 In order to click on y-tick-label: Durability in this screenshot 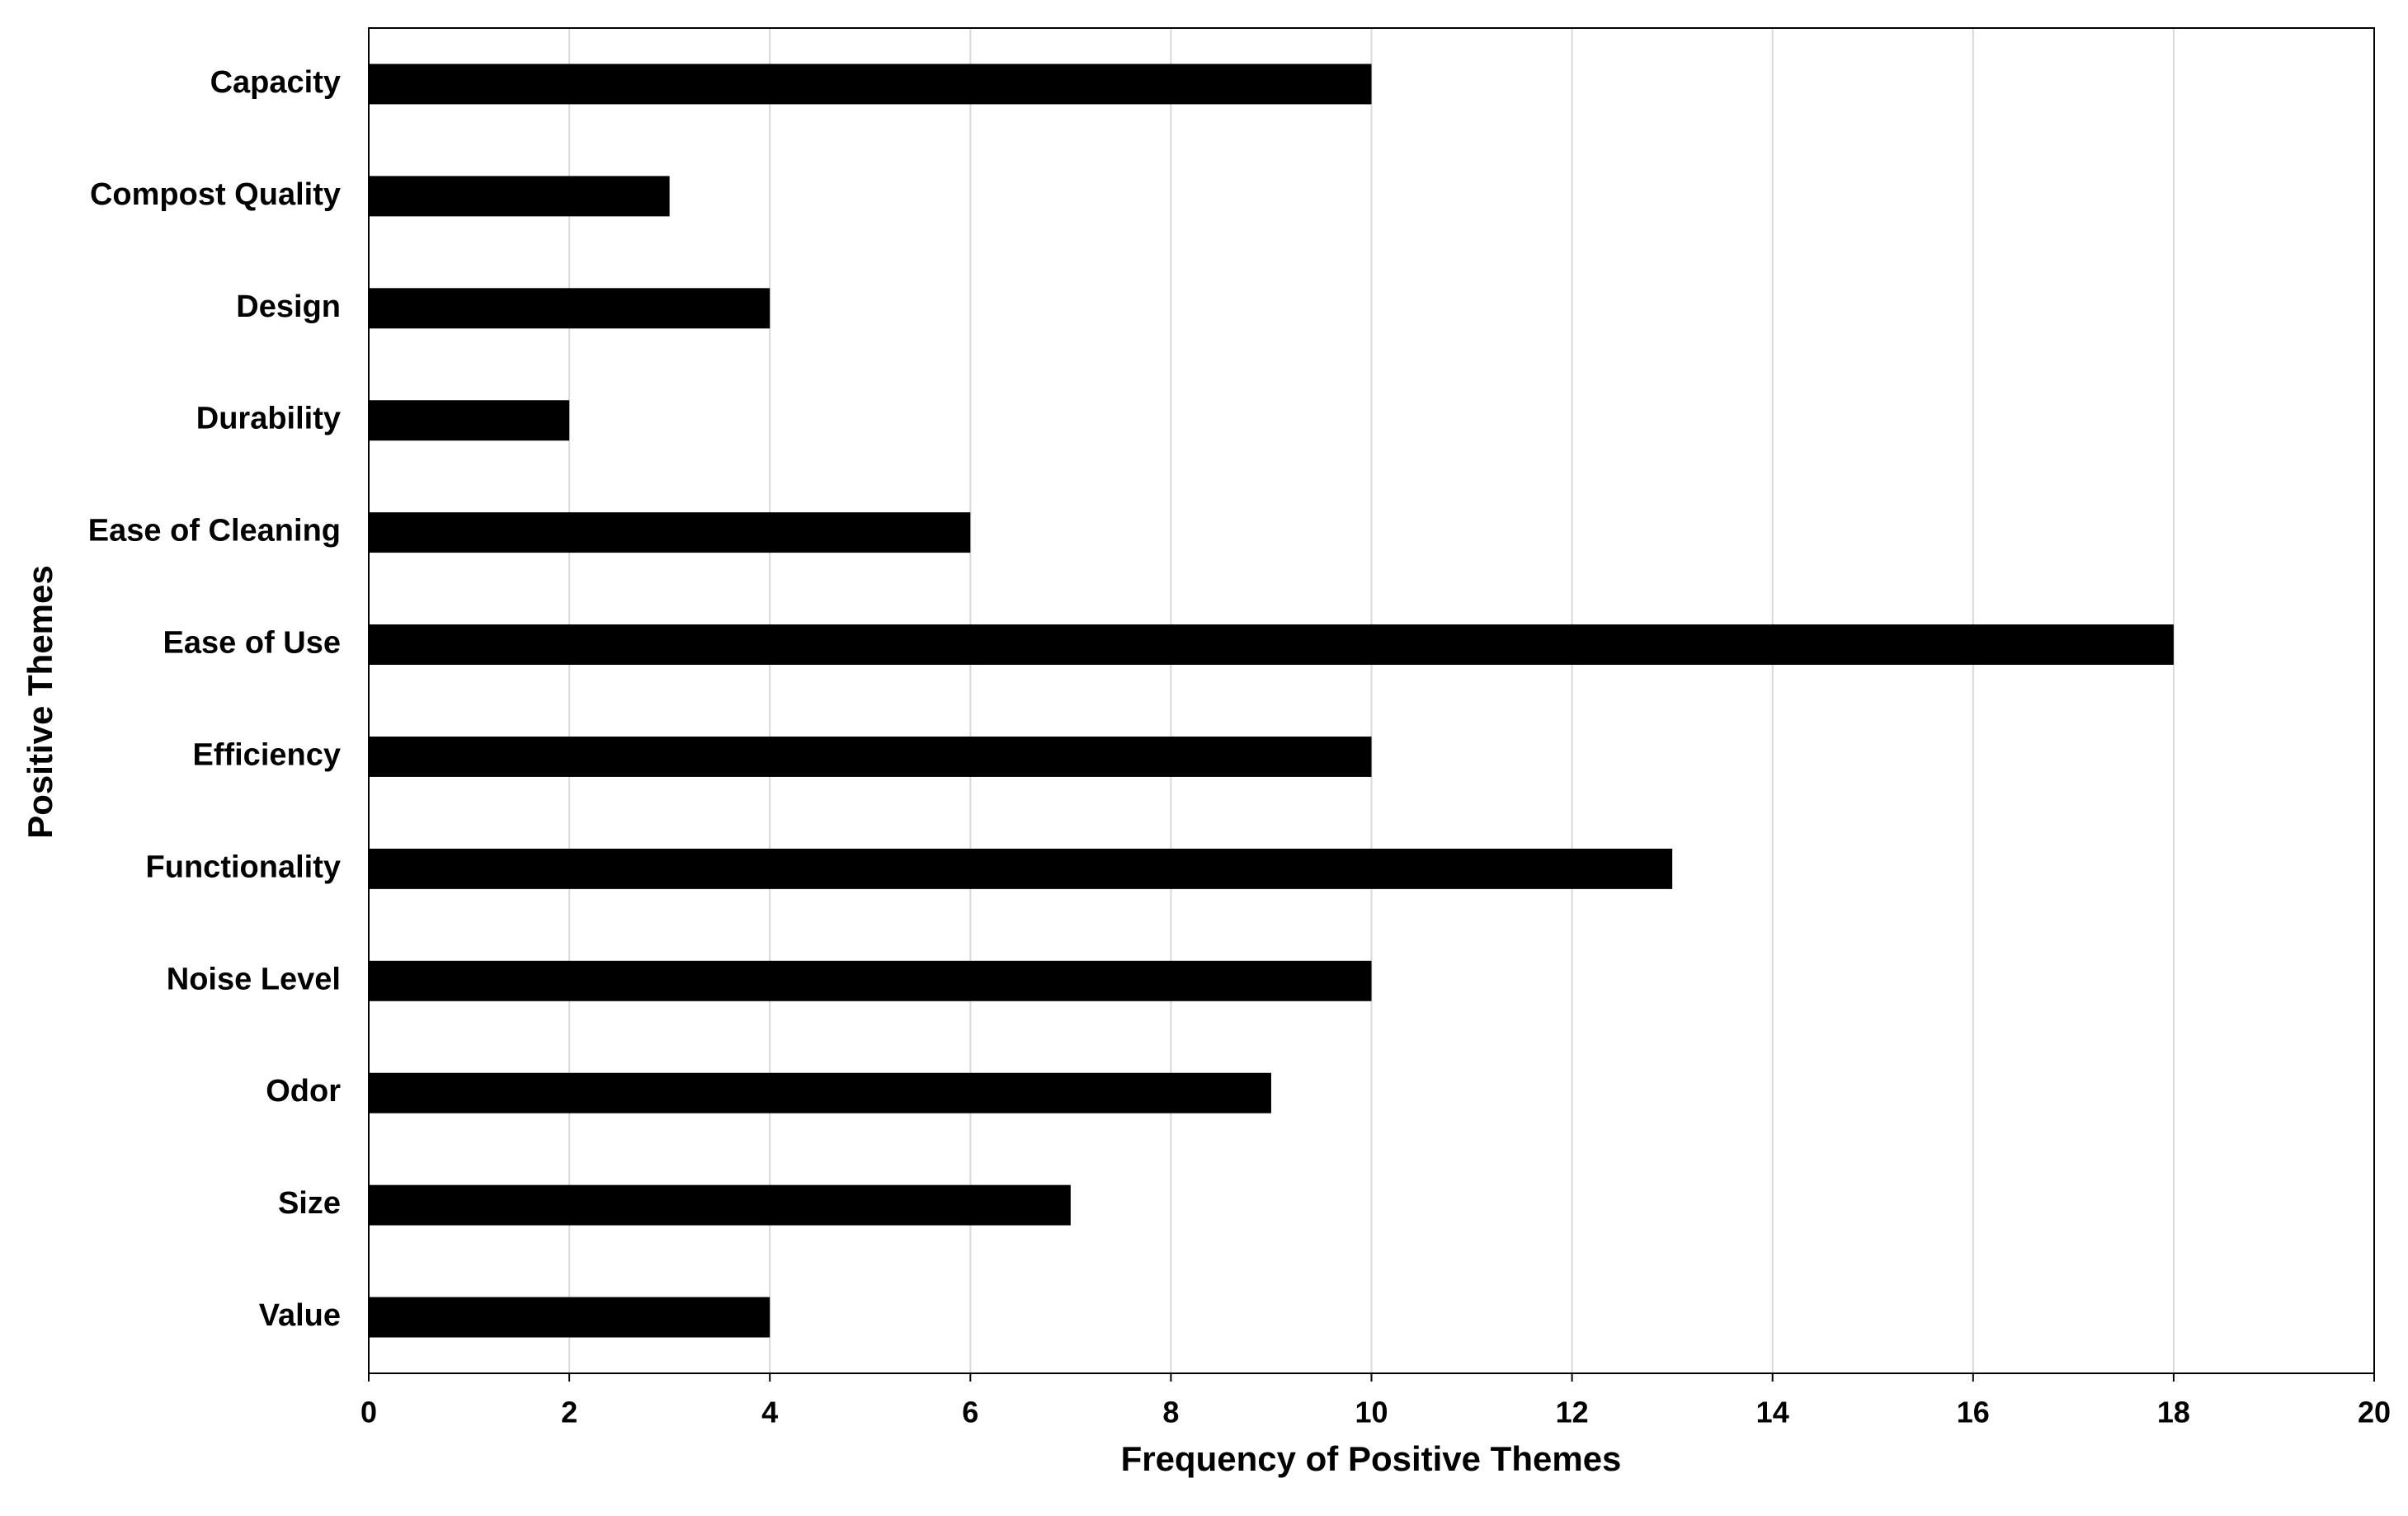, I will do `click(268, 419)`.